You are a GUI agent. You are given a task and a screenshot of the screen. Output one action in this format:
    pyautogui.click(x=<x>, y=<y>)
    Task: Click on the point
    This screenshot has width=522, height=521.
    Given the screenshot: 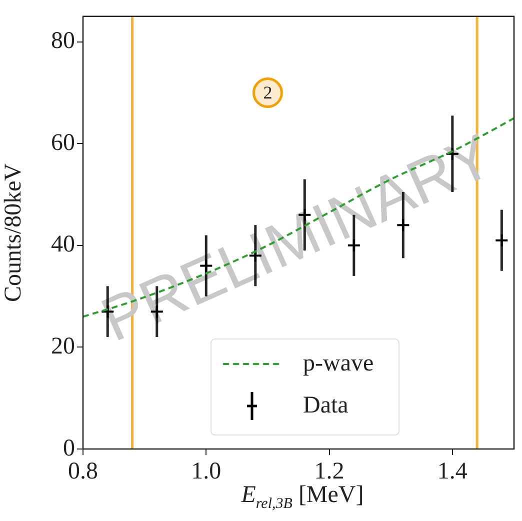 What is the action you would take?
    pyautogui.click(x=501, y=240)
    